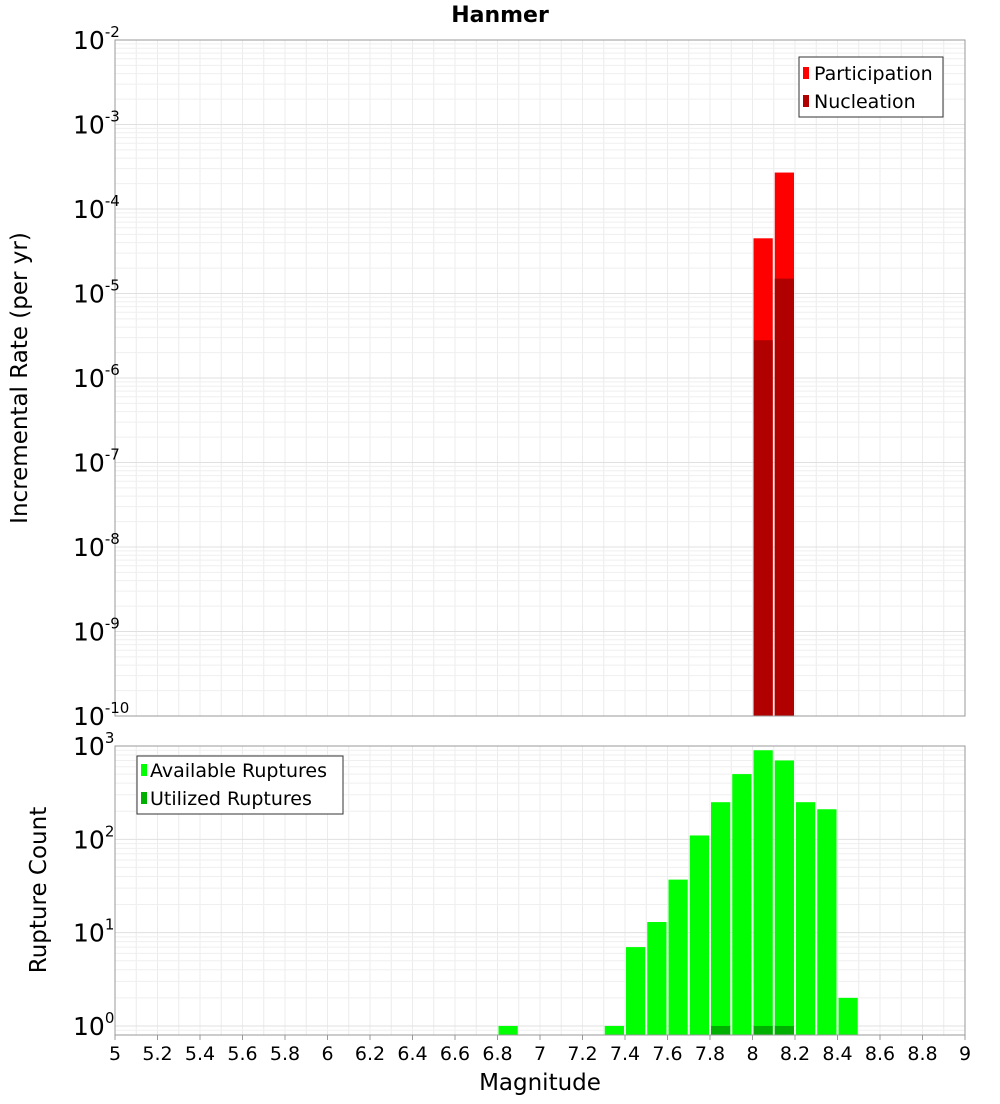 The image size is (1000, 1104). I want to click on legend-label-nucleation: Nucleation, so click(865, 102).